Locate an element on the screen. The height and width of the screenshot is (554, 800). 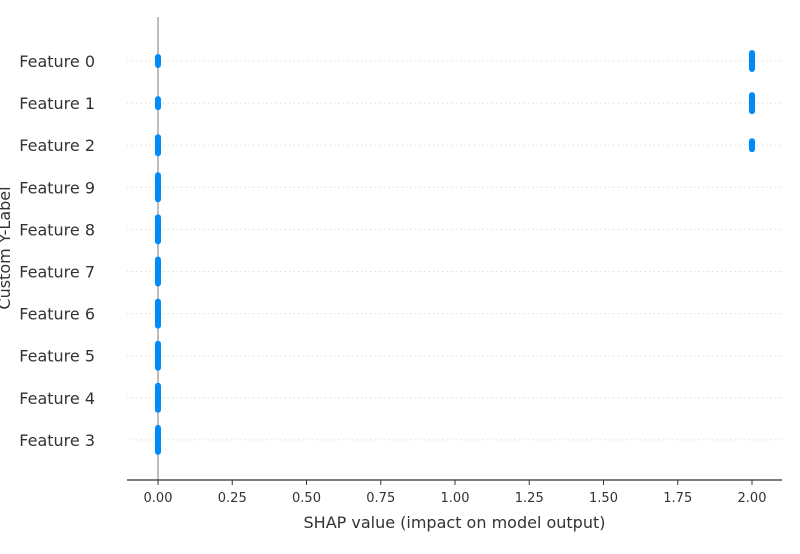
feature-label: Feature 4 is located at coordinates (57, 398).